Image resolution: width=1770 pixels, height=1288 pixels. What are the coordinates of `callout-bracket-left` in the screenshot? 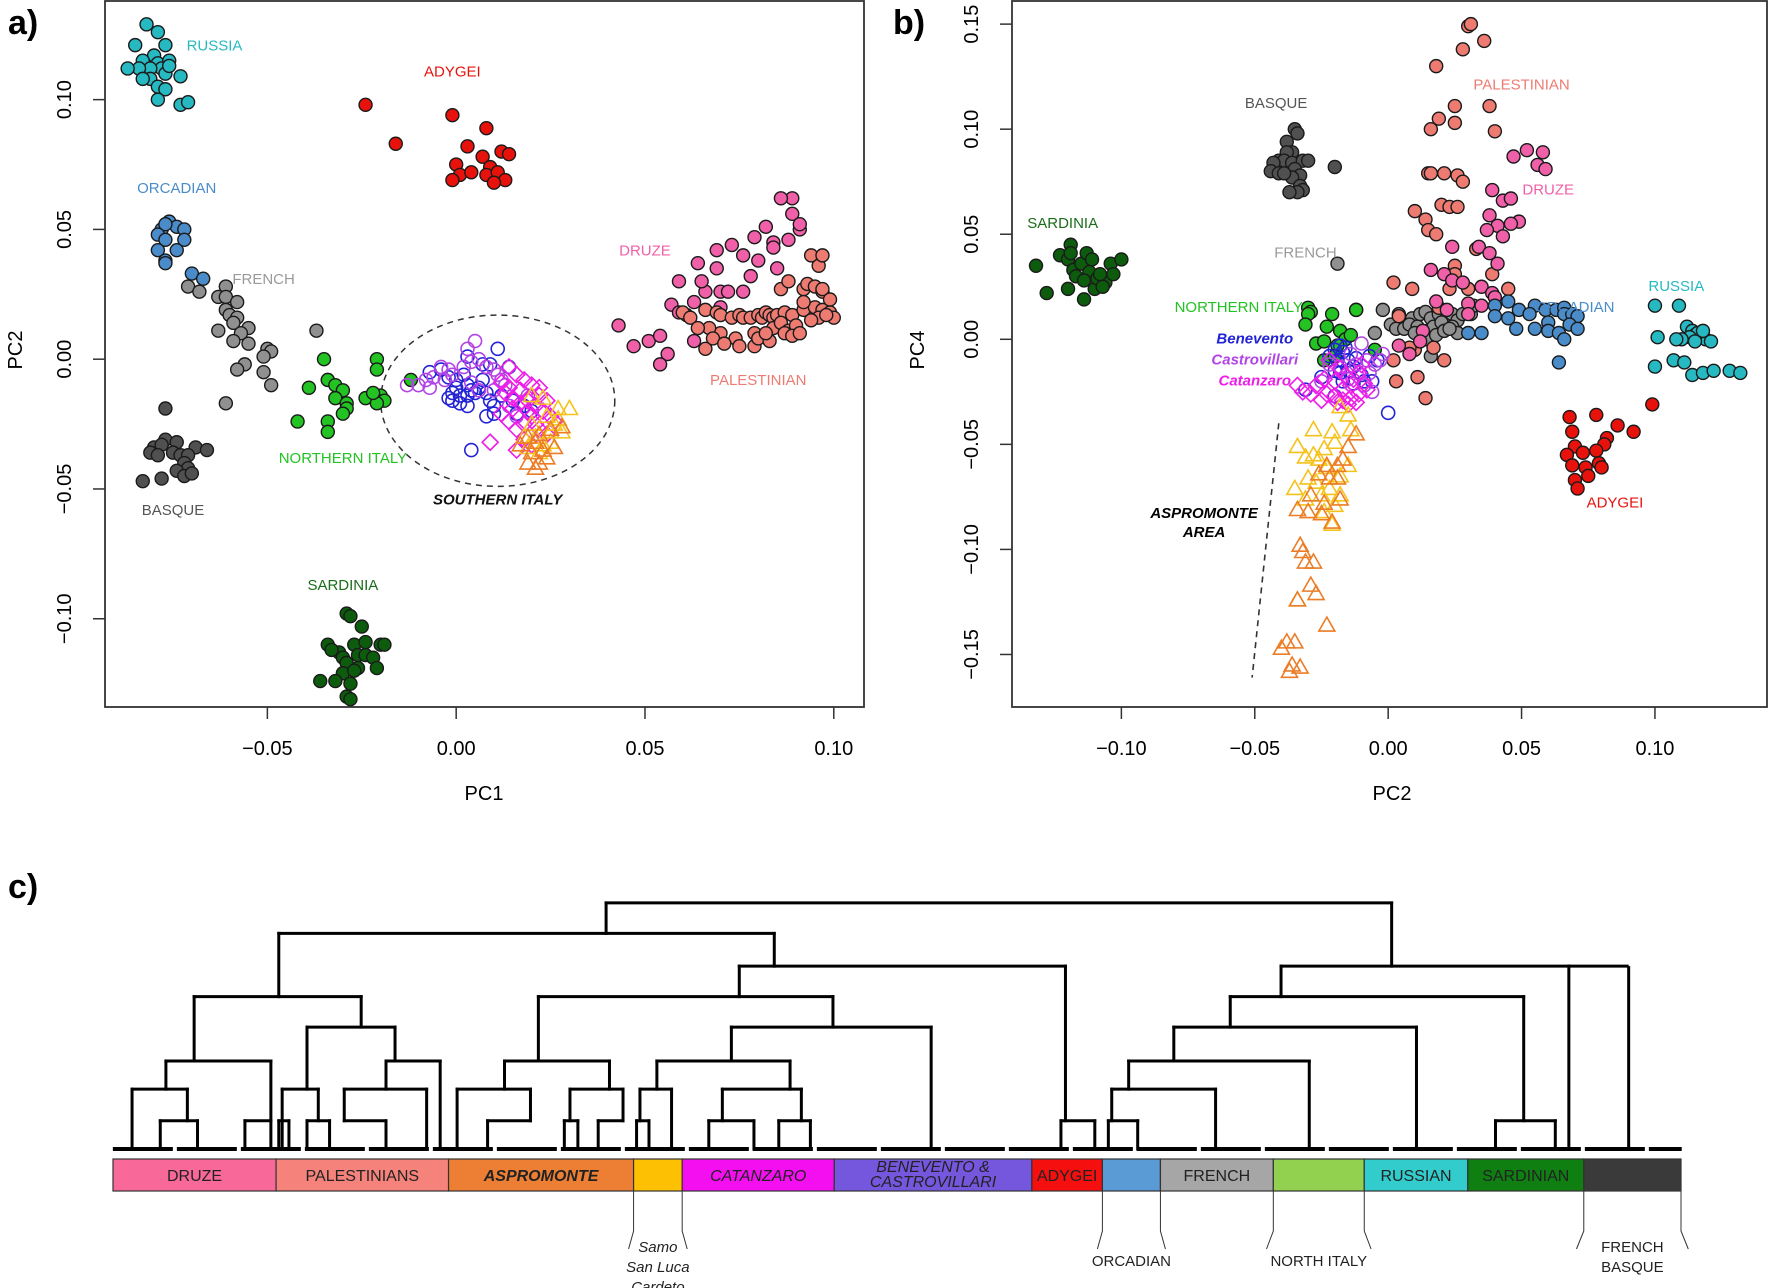 It's located at (1099, 1220).